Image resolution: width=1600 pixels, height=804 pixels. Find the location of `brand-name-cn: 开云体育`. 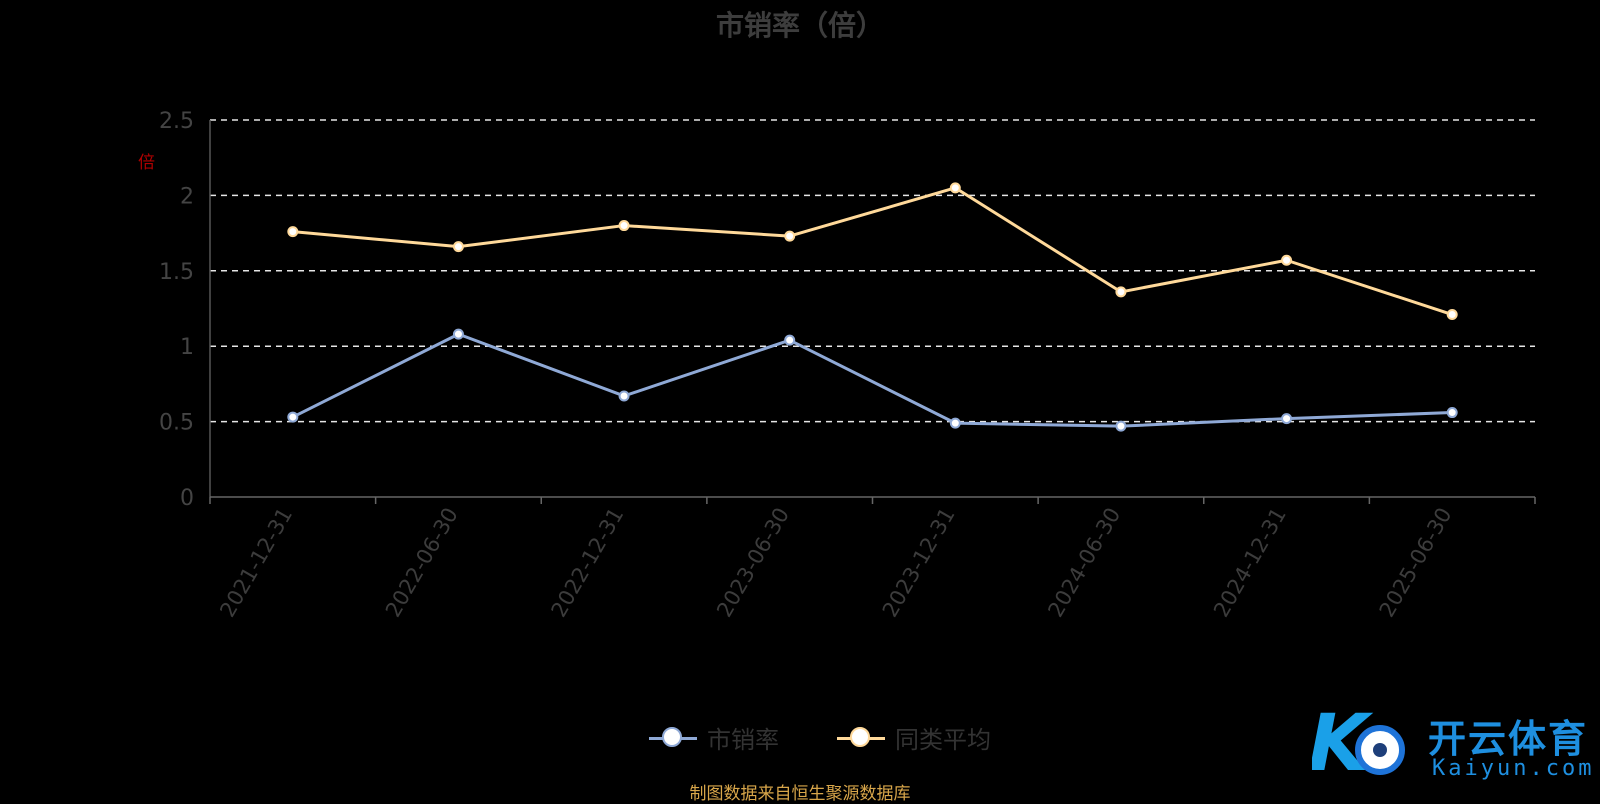

brand-name-cn: 开云体育 is located at coordinates (1508, 739).